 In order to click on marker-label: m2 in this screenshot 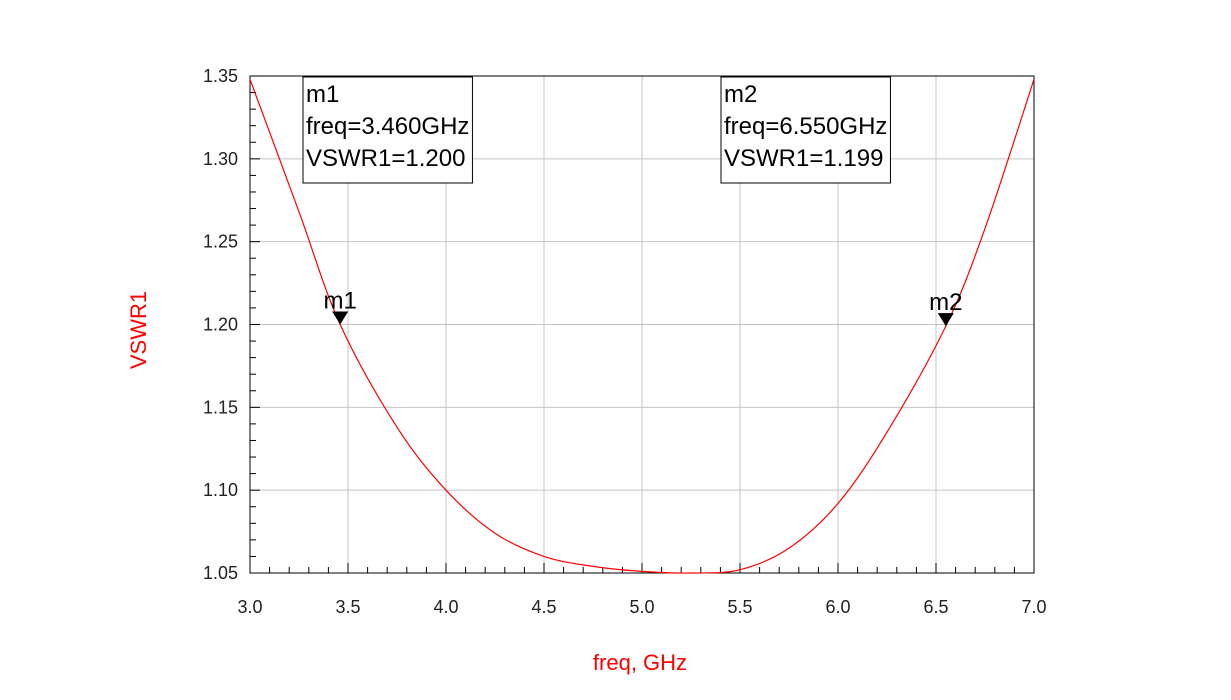, I will do `click(945, 302)`.